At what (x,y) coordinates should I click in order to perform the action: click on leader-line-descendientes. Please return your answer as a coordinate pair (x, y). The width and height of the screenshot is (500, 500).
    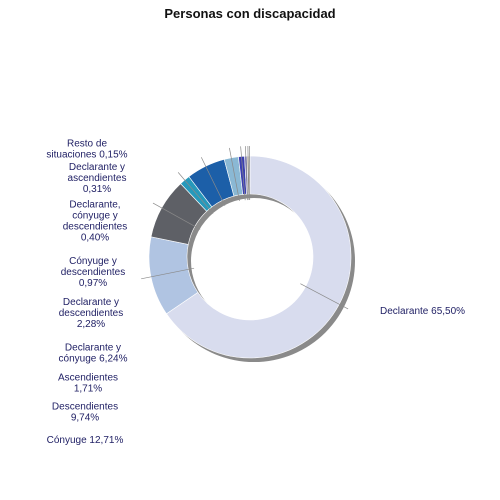
    Looking at the image, I should click on (176, 216).